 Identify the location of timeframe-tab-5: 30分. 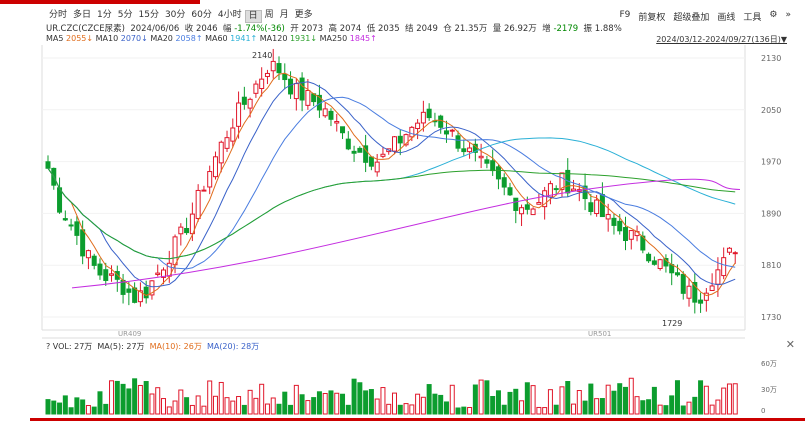
(175, 15).